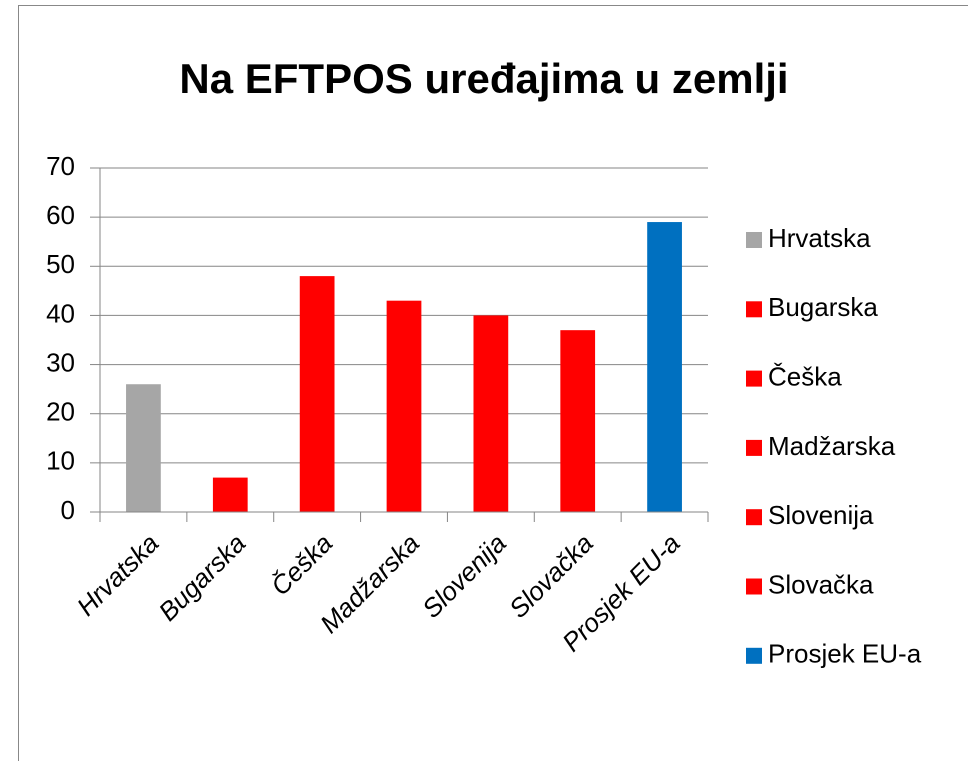 This screenshot has width=968, height=761. I want to click on y-tick-label: 60, so click(60, 215).